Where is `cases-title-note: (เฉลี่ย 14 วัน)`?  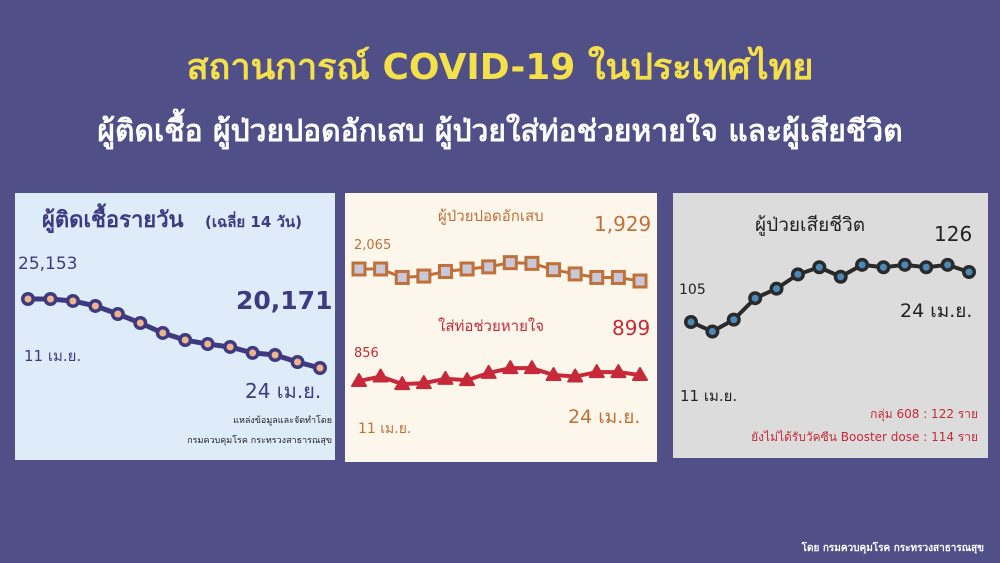 cases-title-note: (เฉลี่ย 14 วัน) is located at coordinates (254, 222).